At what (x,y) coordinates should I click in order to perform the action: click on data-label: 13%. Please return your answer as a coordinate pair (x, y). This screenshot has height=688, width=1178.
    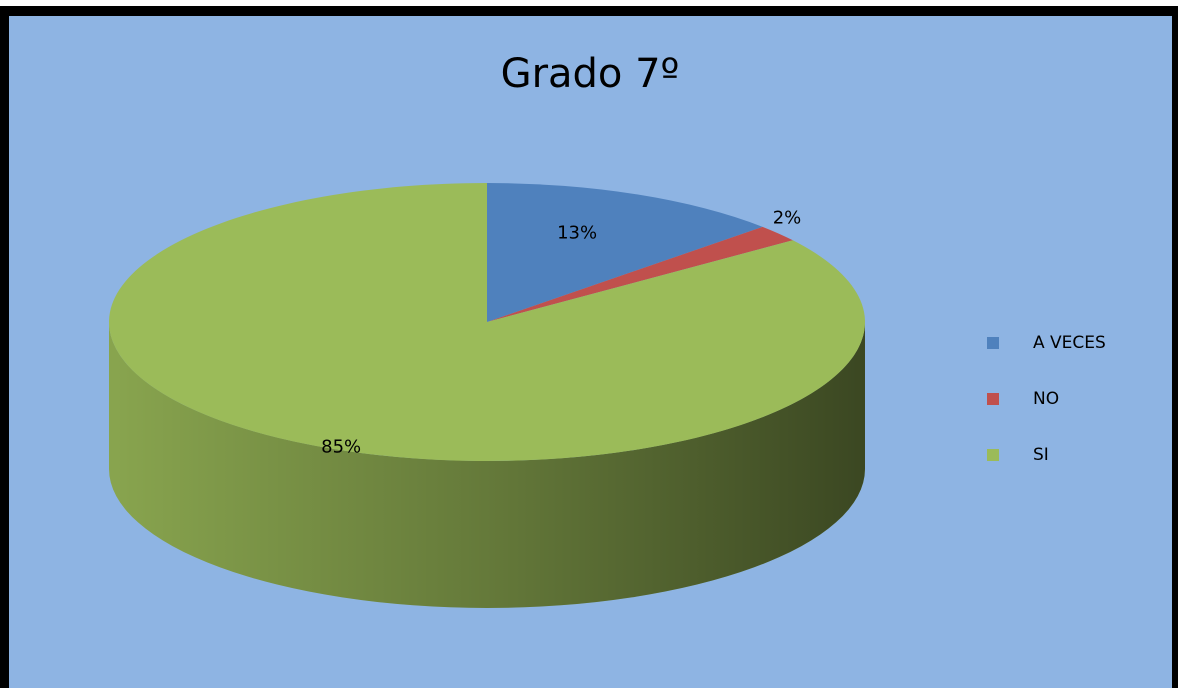
    Looking at the image, I should click on (577, 232).